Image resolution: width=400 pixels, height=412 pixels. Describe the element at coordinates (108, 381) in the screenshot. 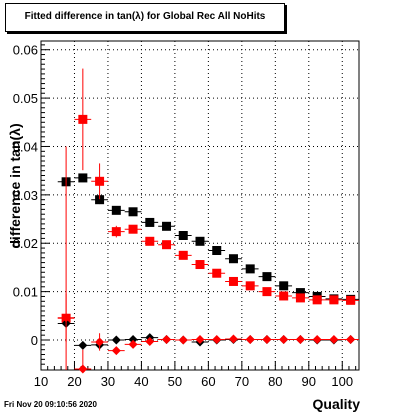

I see `x-tick-label: 30` at that location.